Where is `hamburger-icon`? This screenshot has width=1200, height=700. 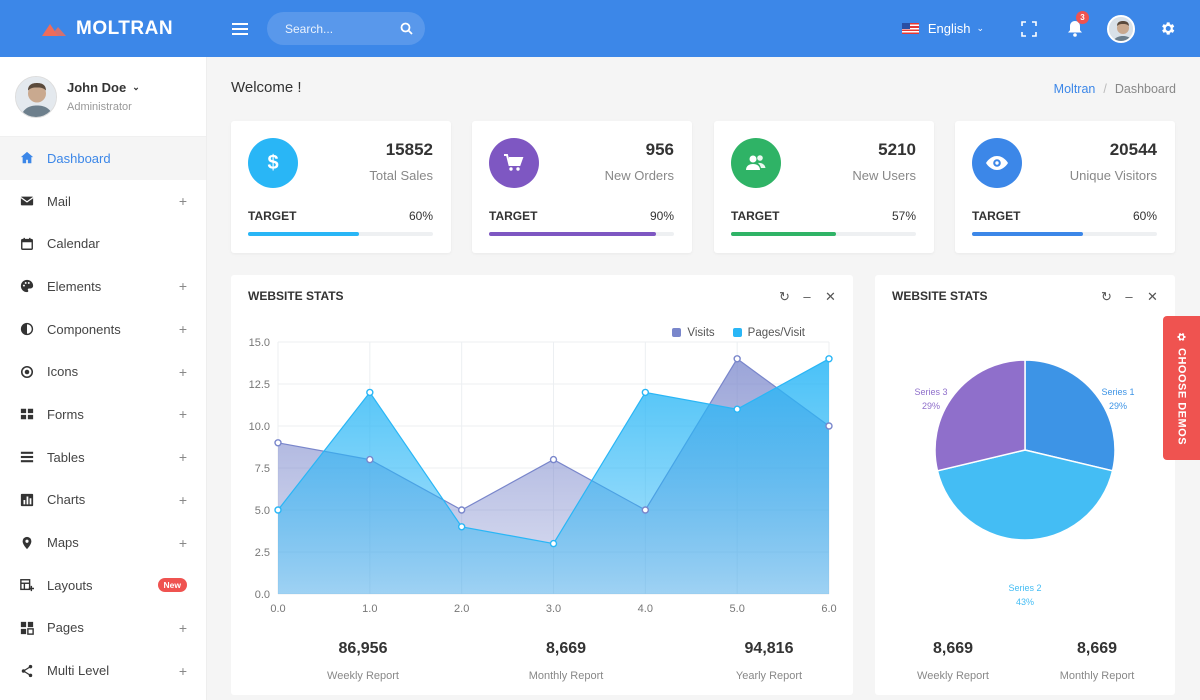
hamburger-icon is located at coordinates (240, 28).